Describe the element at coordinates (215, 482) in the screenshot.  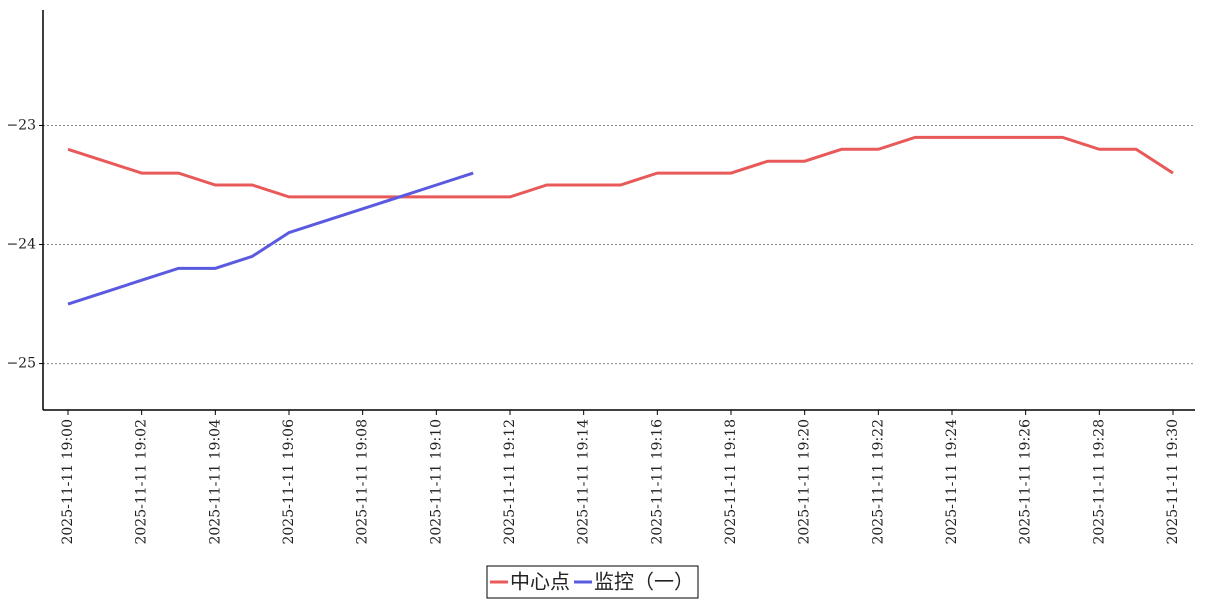
I see `x-tick-label: 2025-11-11 19:04` at that location.